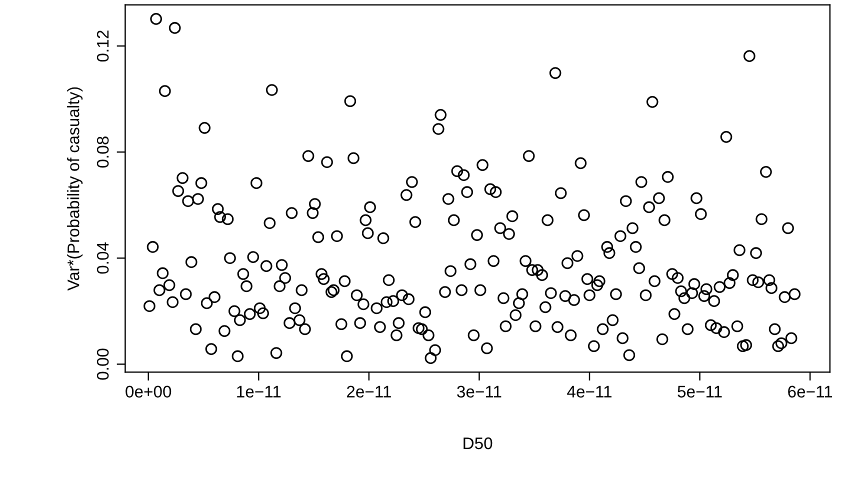 This screenshot has width=846, height=489. I want to click on y-tick-label: 0.00, so click(102, 364).